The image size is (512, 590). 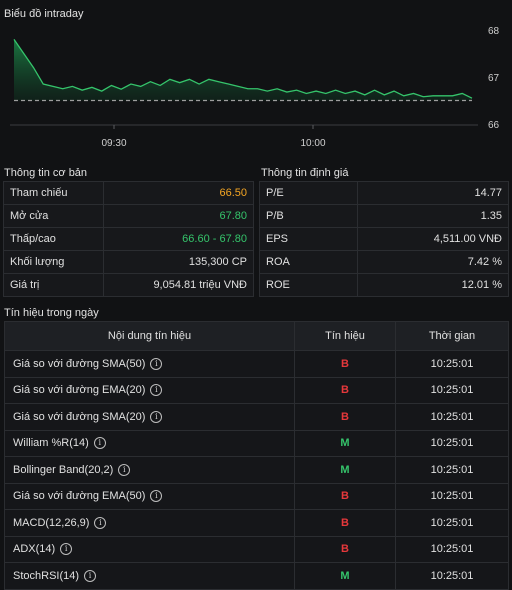 What do you see at coordinates (46, 173) in the screenshot?
I see `basic-info-title: Thông tin cơ bản` at bounding box center [46, 173].